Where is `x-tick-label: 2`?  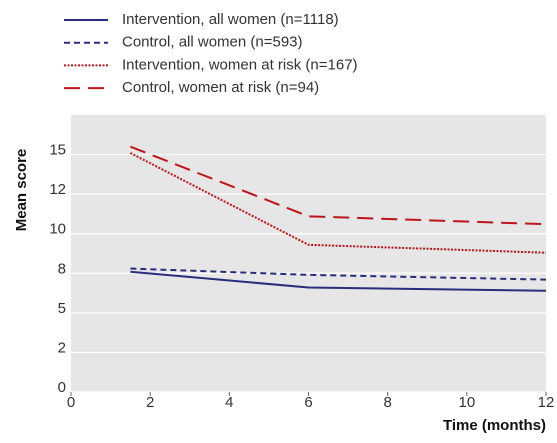
x-tick-label: 2 is located at coordinates (150, 402).